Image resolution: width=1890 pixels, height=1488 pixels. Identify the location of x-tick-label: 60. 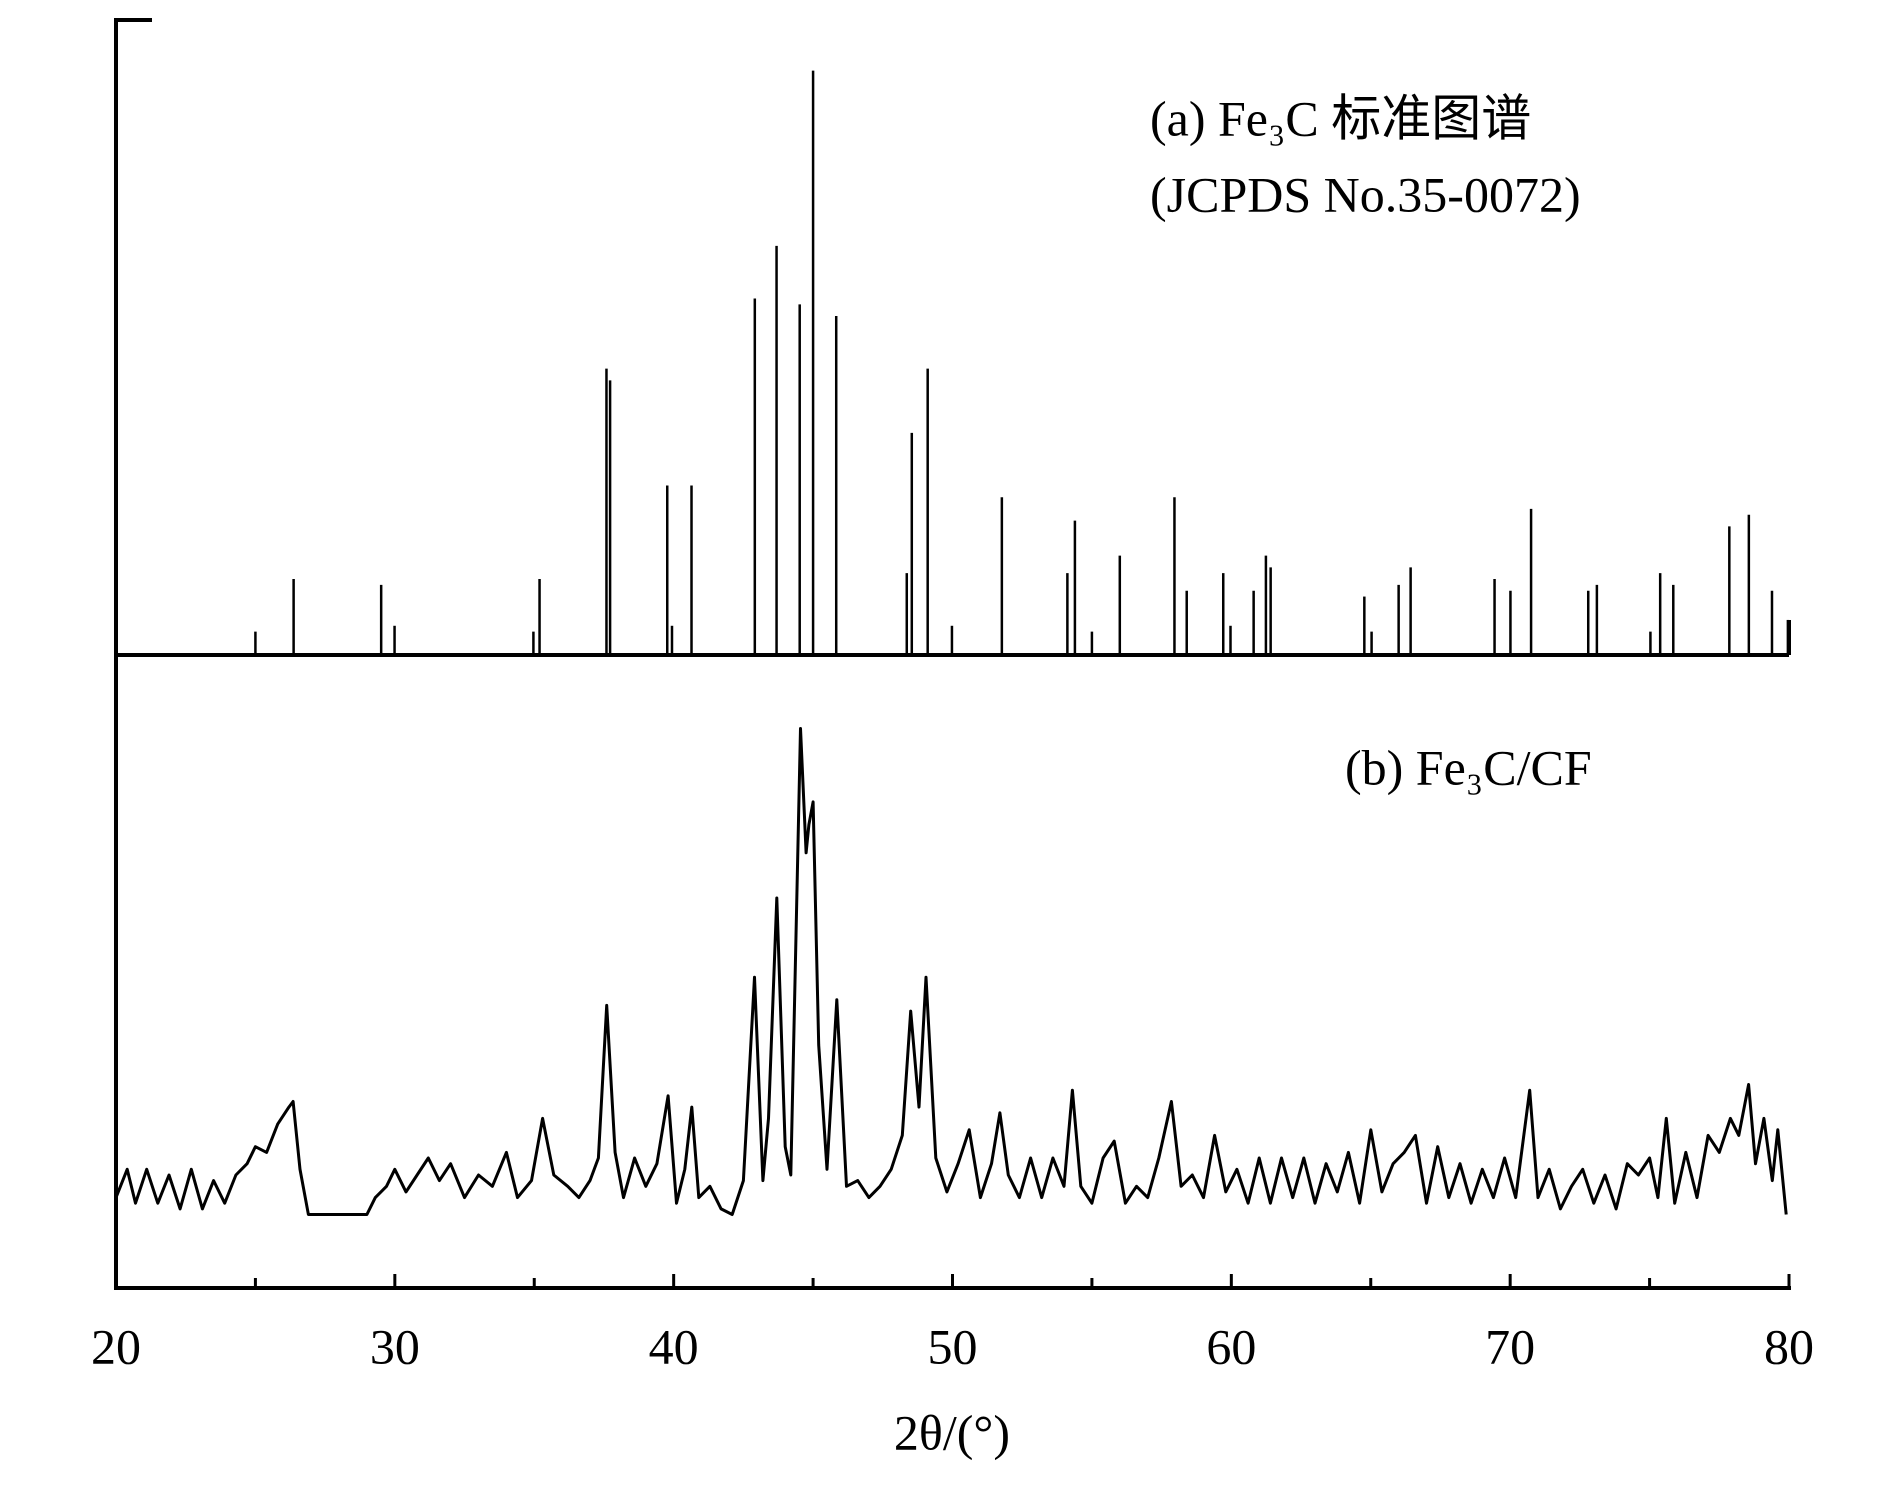
(1231, 1346).